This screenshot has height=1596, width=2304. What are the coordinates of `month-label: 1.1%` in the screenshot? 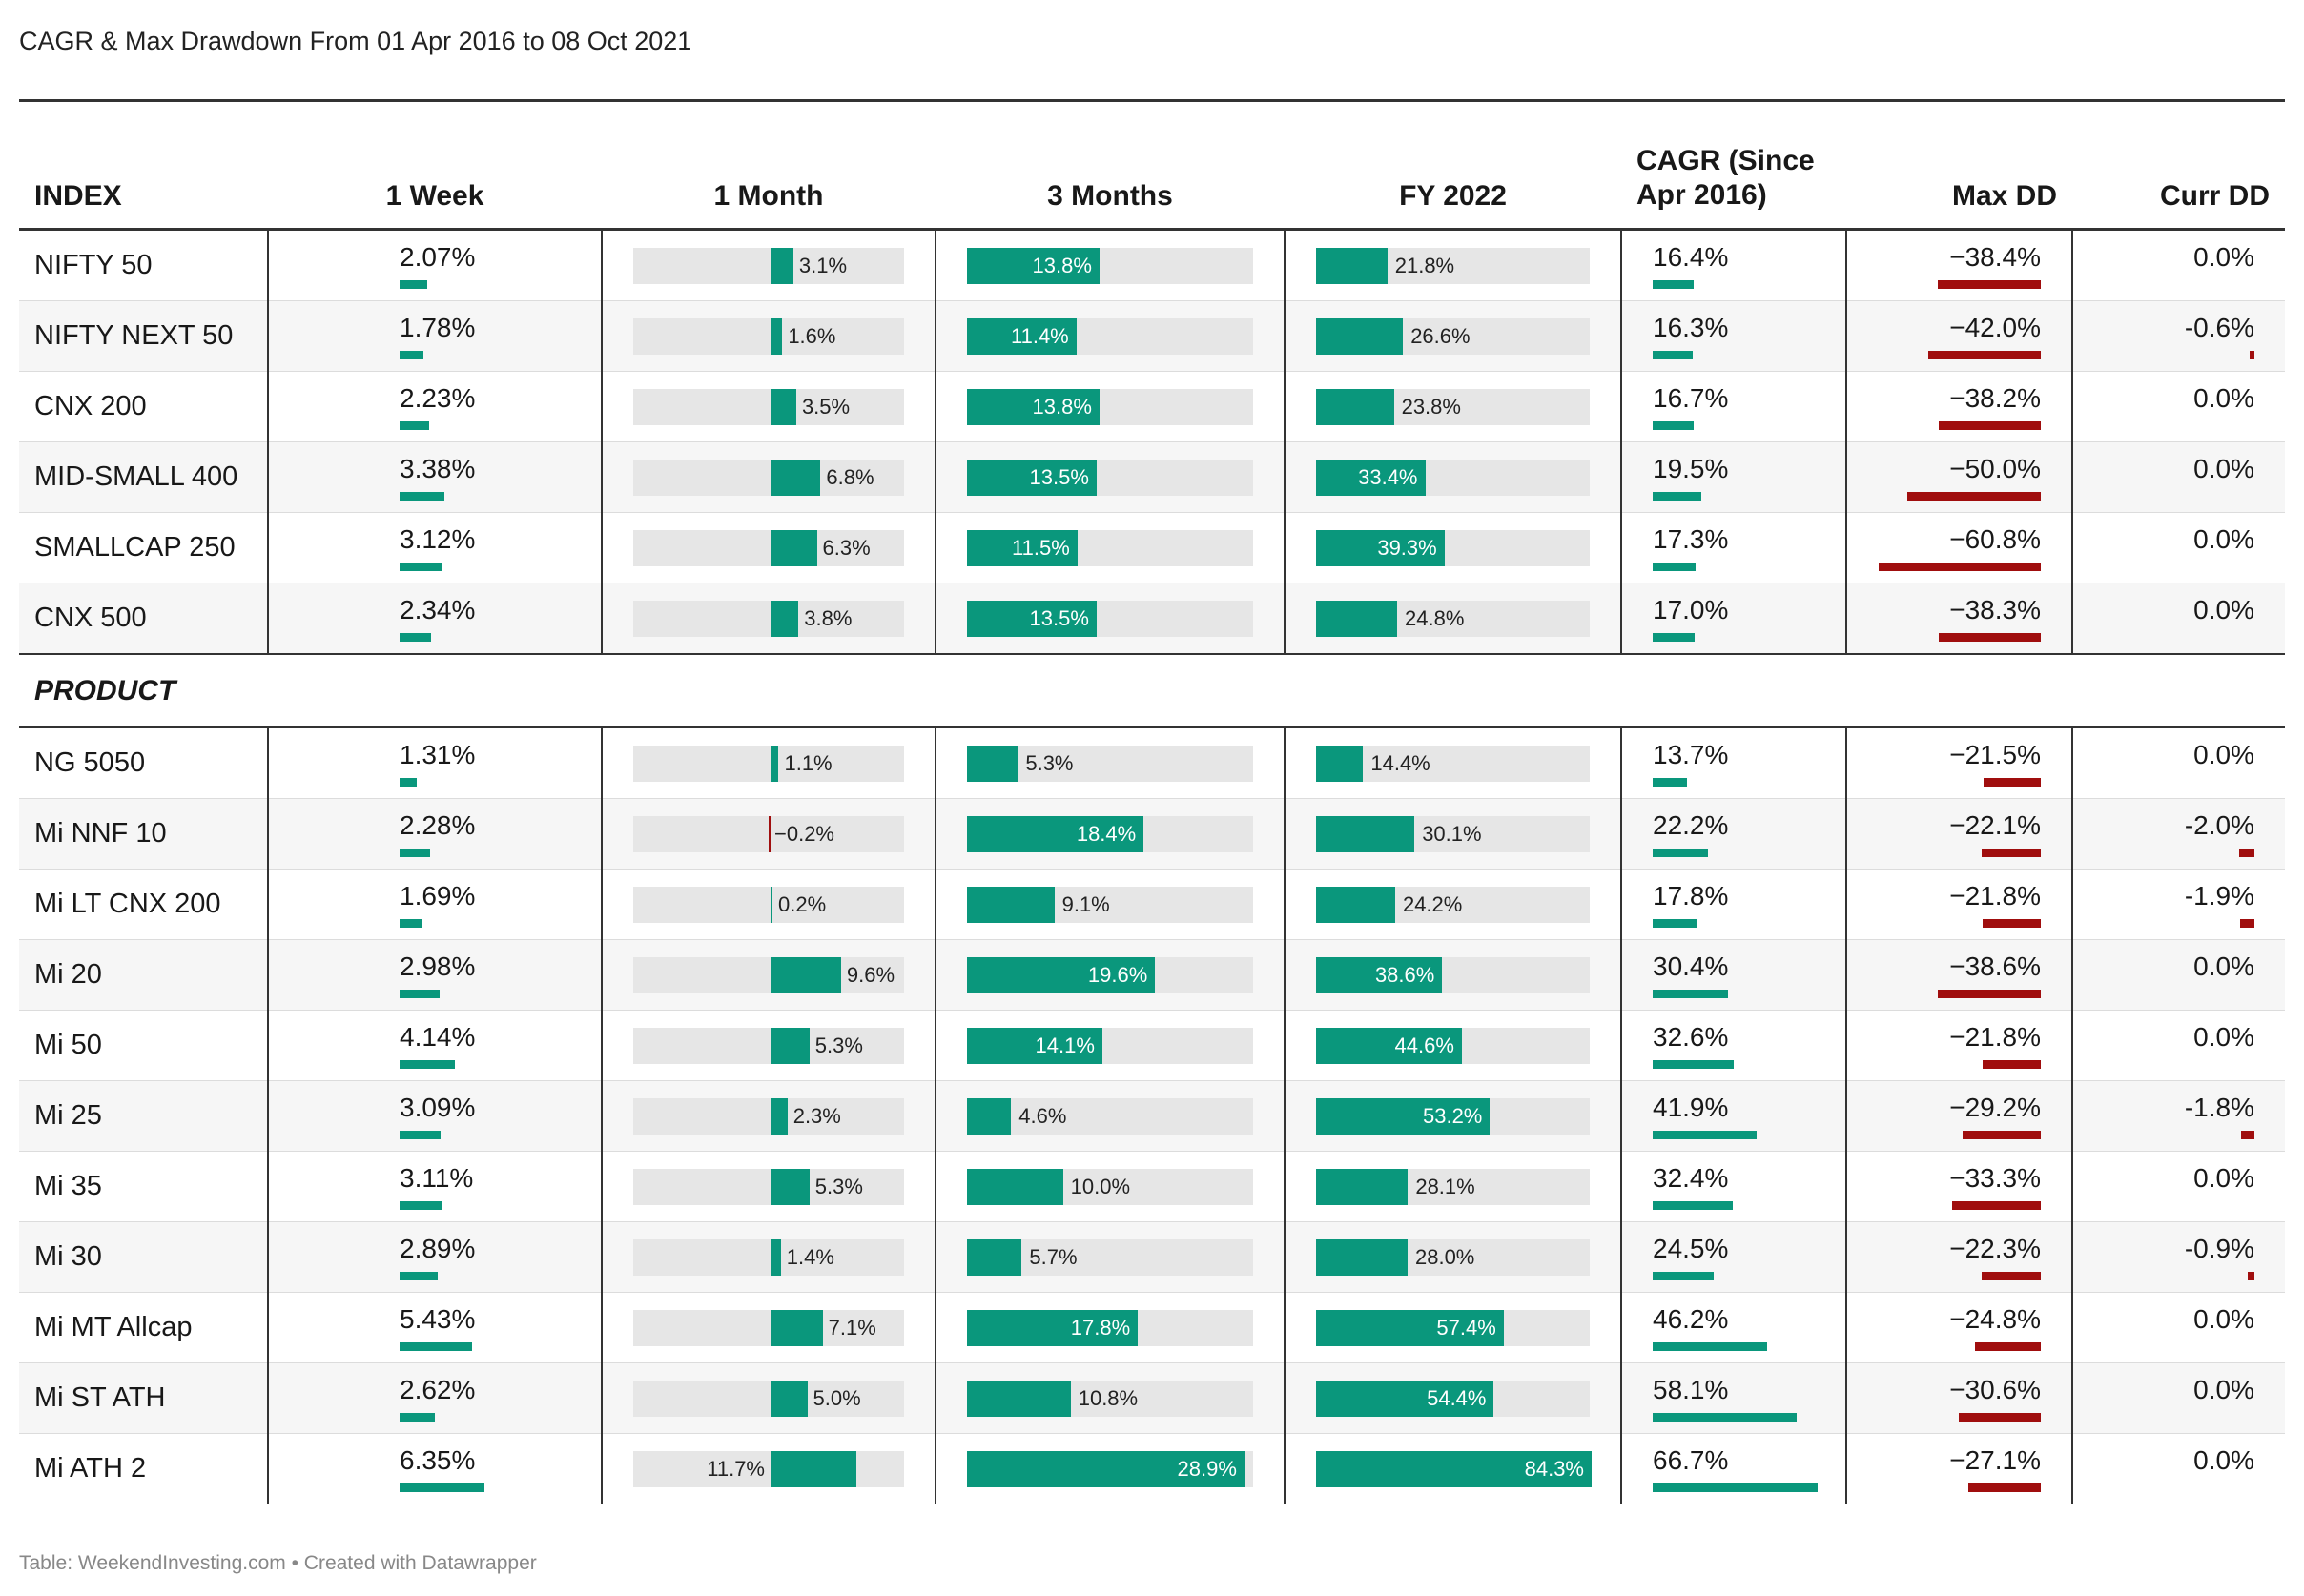 It's located at (808, 763).